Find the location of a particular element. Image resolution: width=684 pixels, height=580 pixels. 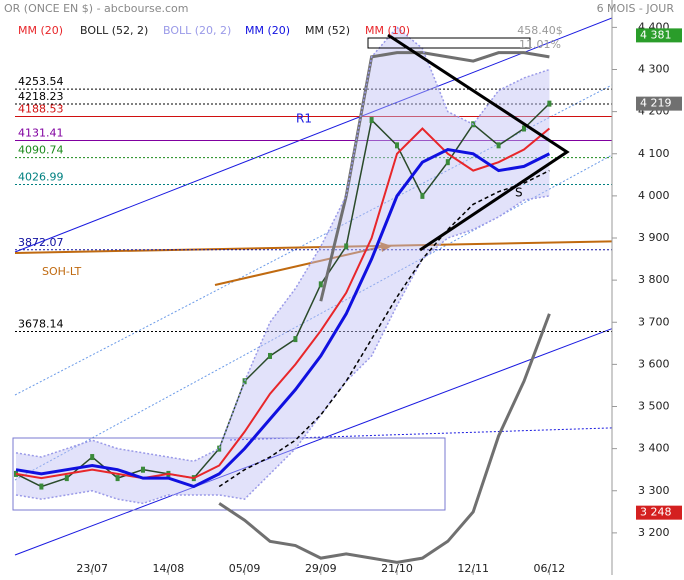

y-tick-label: 3 500 is located at coordinates (654, 406).